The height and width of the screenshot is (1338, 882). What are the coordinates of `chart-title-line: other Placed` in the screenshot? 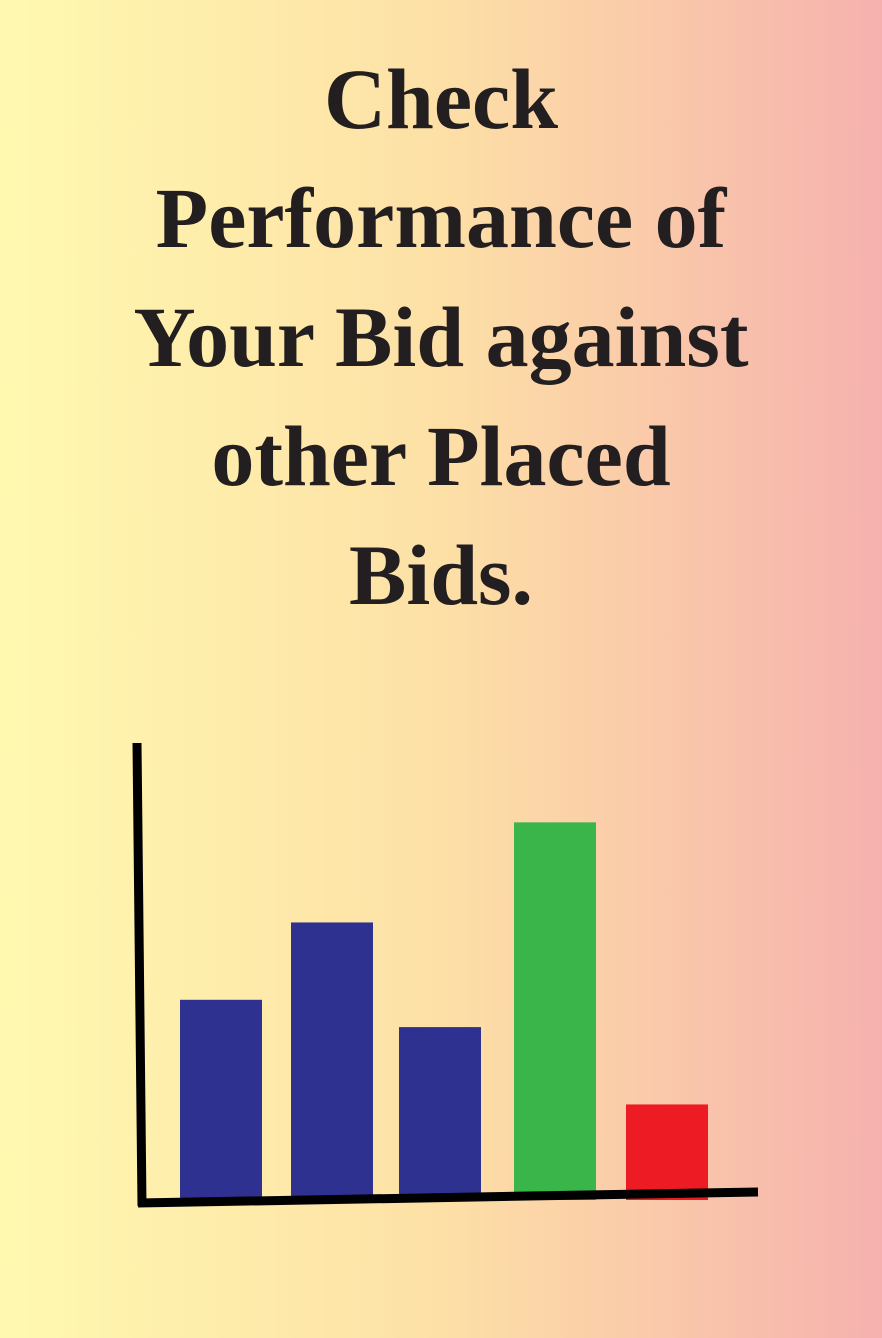 It's located at (440, 456).